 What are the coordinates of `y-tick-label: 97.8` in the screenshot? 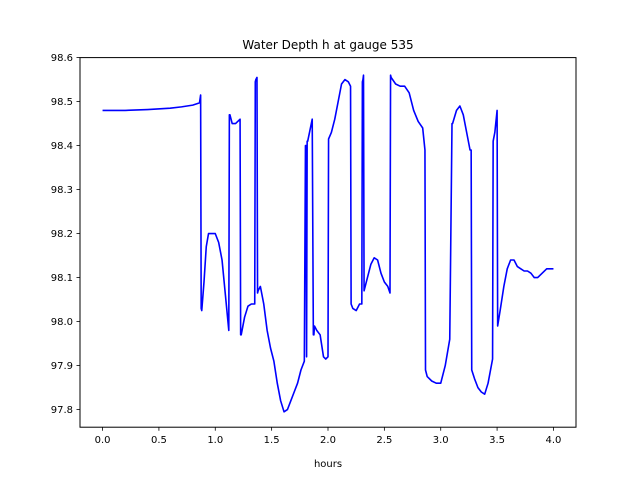 It's located at (62, 410).